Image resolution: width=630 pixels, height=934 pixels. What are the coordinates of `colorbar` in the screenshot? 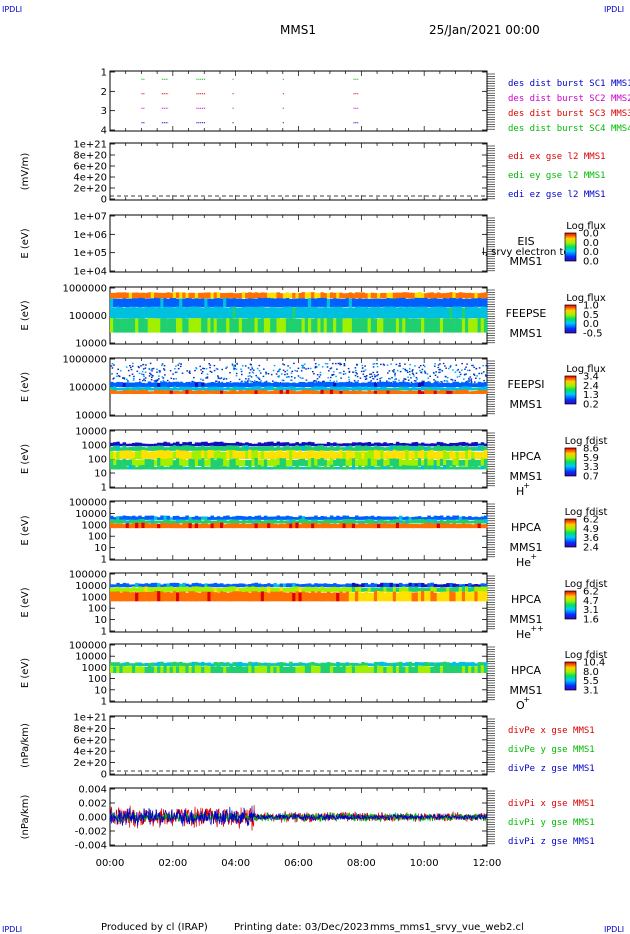 It's located at (570, 676).